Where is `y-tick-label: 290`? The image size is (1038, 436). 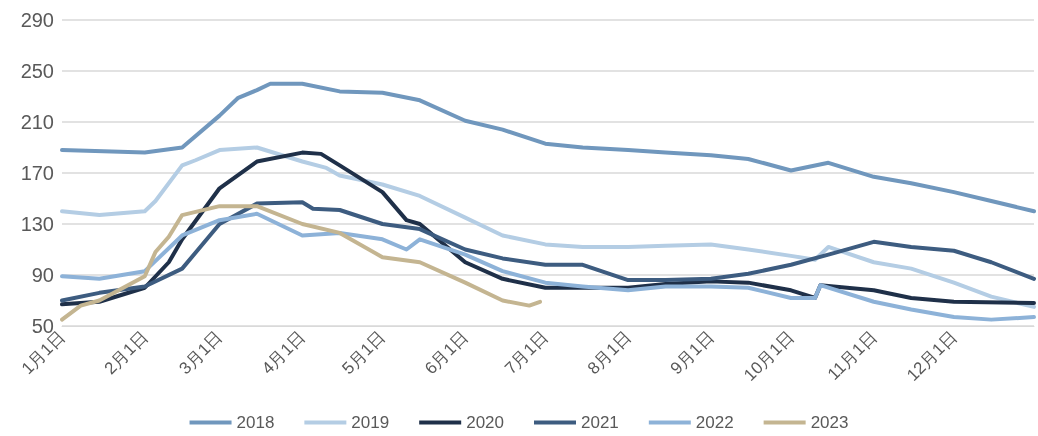 y-tick-label: 290 is located at coordinates (37, 20).